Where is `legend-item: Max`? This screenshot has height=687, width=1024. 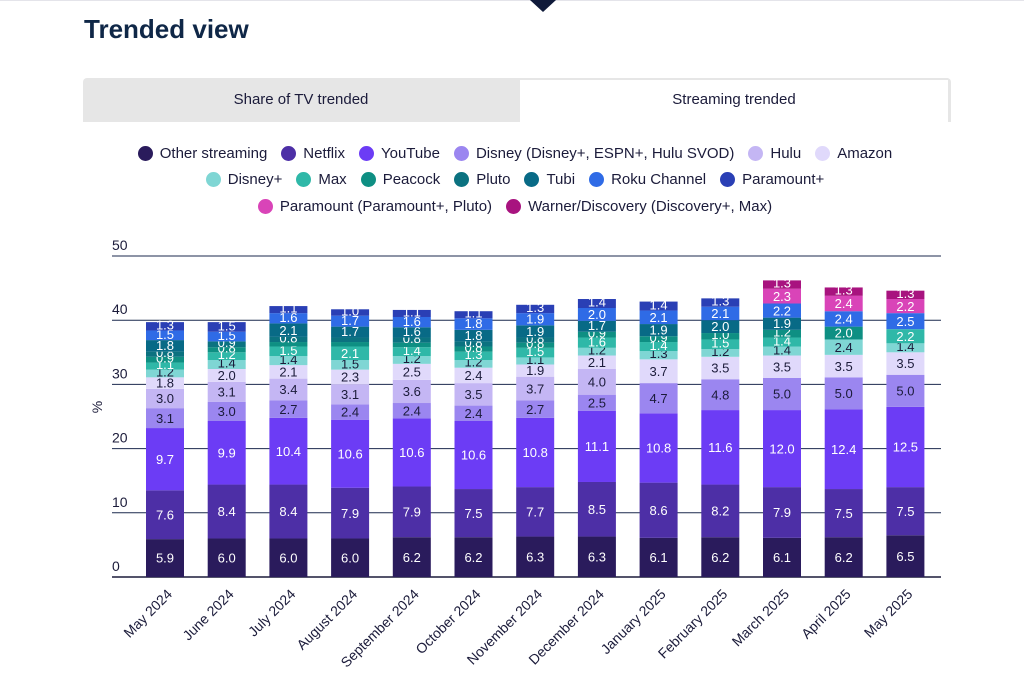 legend-item: Max is located at coordinates (321, 179).